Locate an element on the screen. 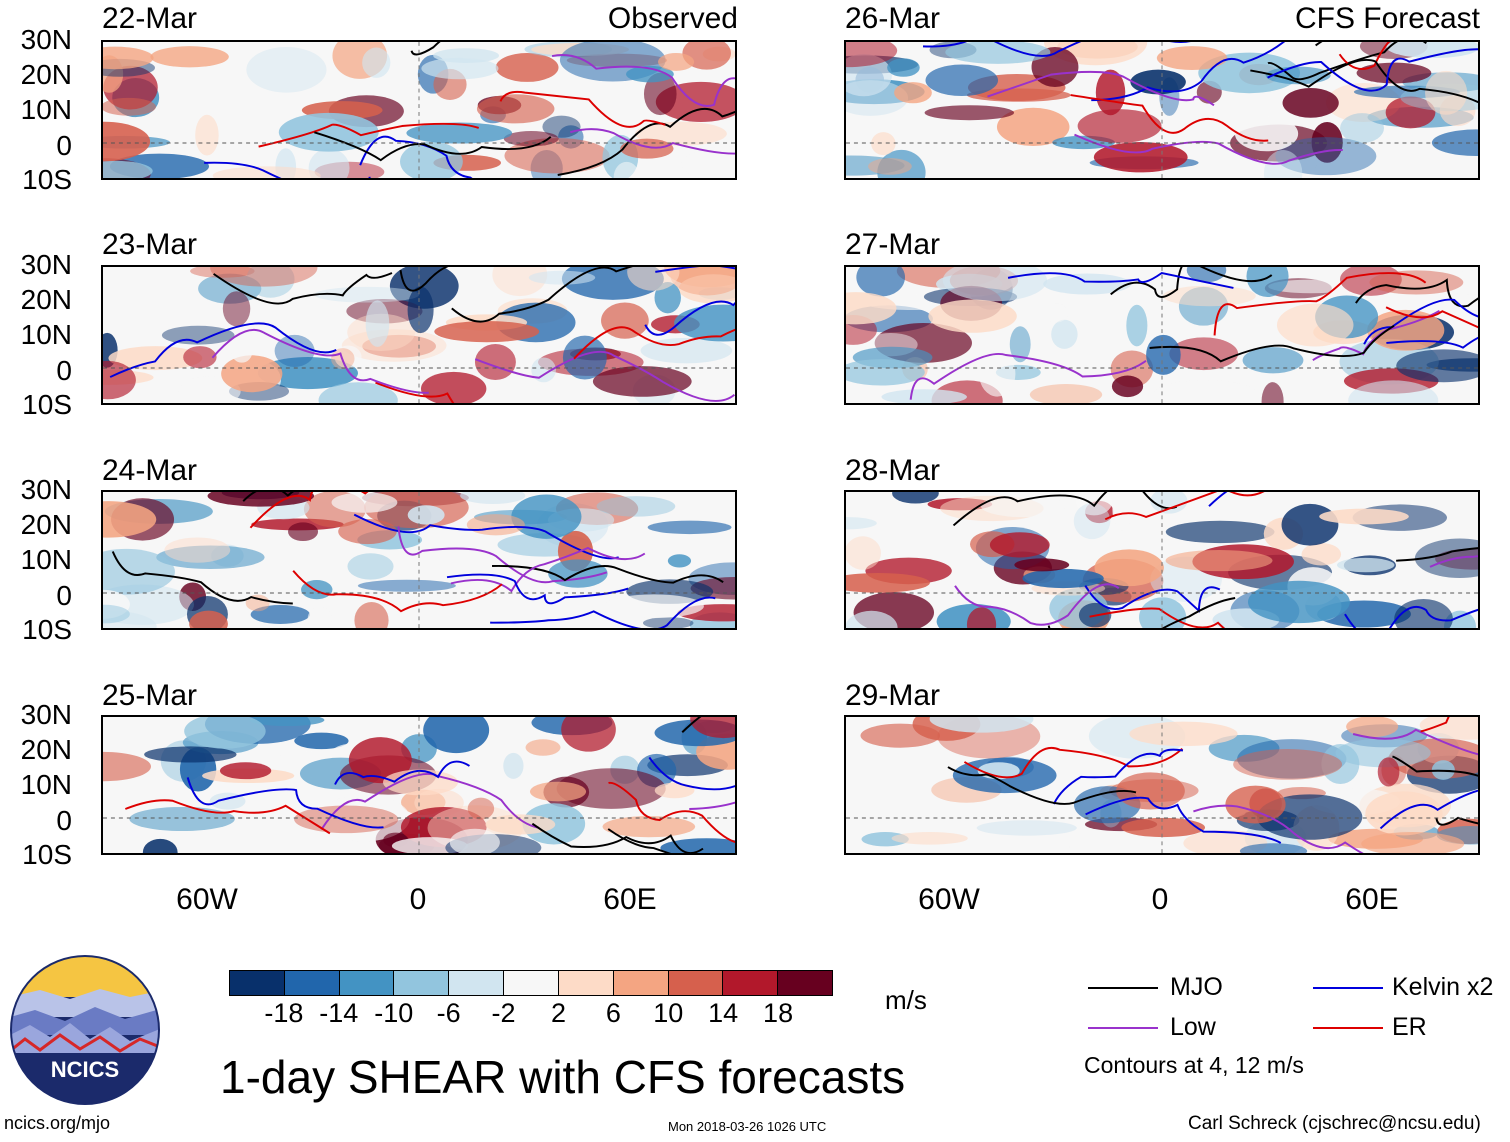 This screenshot has width=1510, height=1142. lat-label: 0 is located at coordinates (64, 370).